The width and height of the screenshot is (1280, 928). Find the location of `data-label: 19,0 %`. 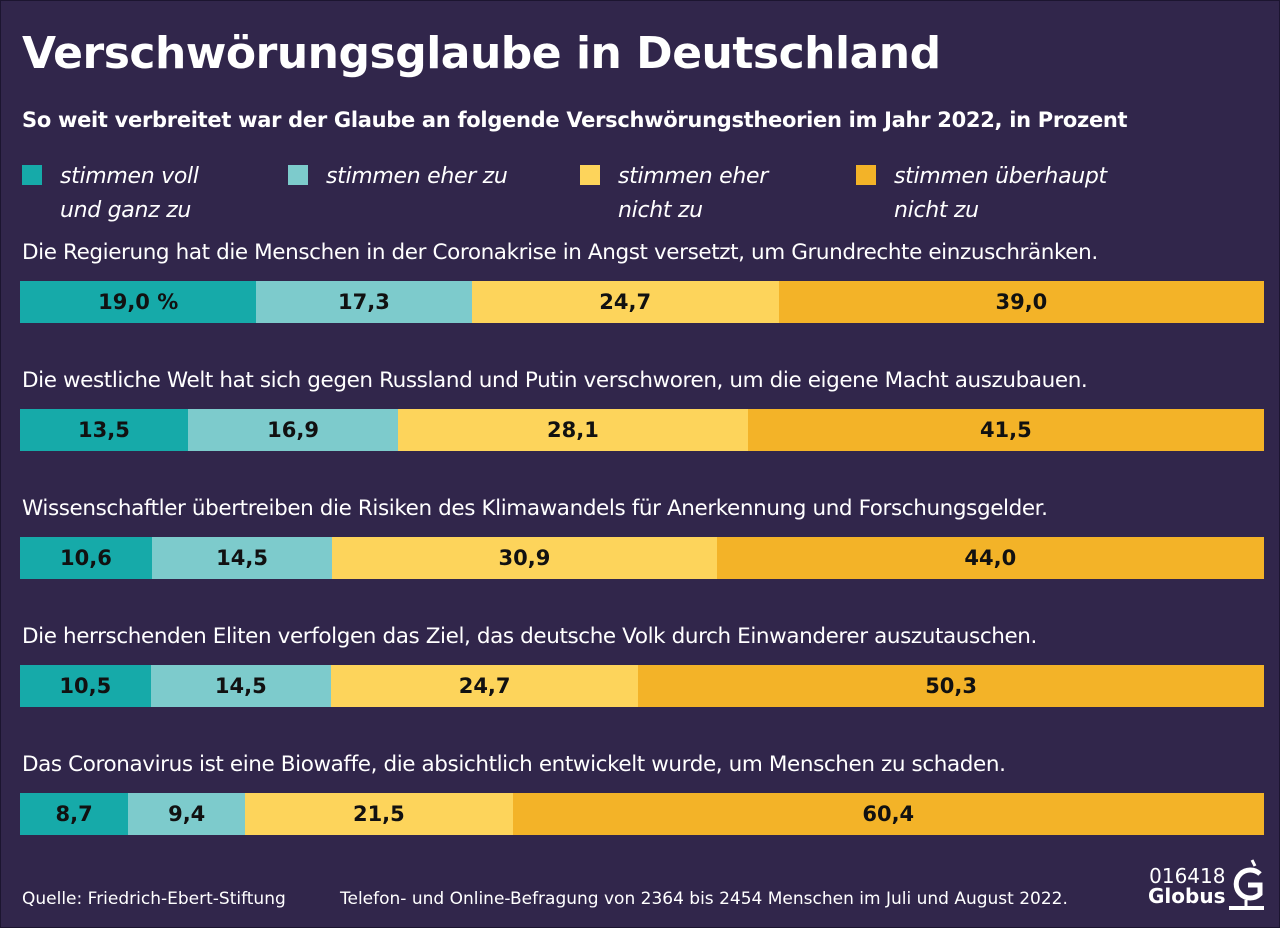

data-label: 19,0 % is located at coordinates (138, 302).